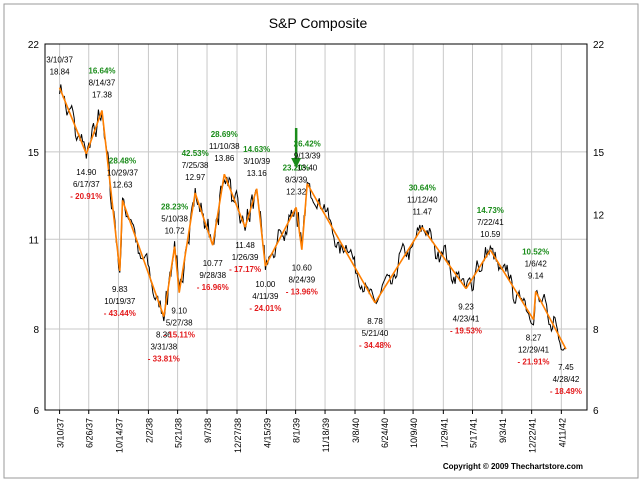 Image resolution: width=644 pixels, height=489 pixels. What do you see at coordinates (36, 330) in the screenshot?
I see `y-tick-label-left: 8` at bounding box center [36, 330].